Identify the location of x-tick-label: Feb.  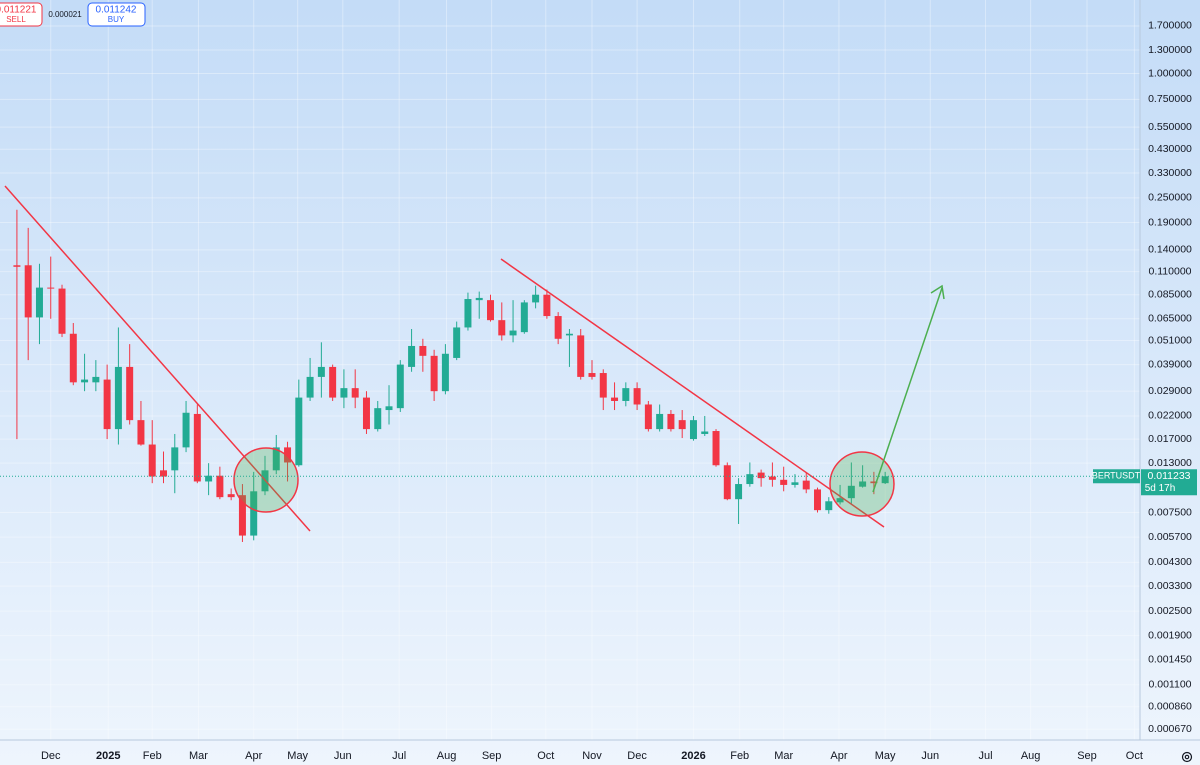
(152, 756).